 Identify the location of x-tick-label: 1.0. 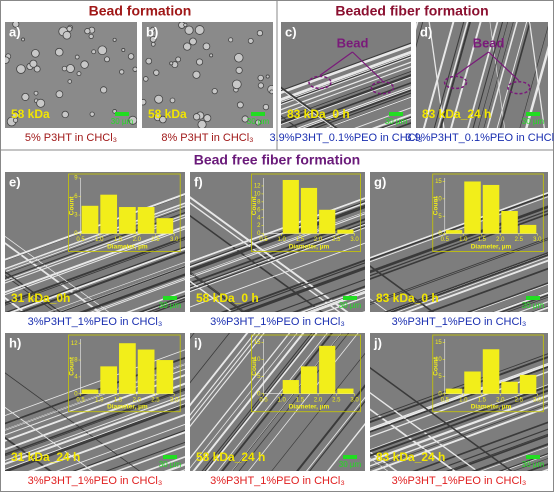
(99, 240).